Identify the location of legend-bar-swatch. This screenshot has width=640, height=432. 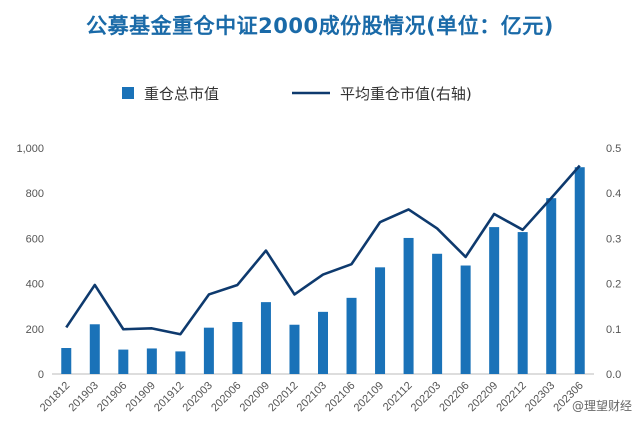
(128, 93).